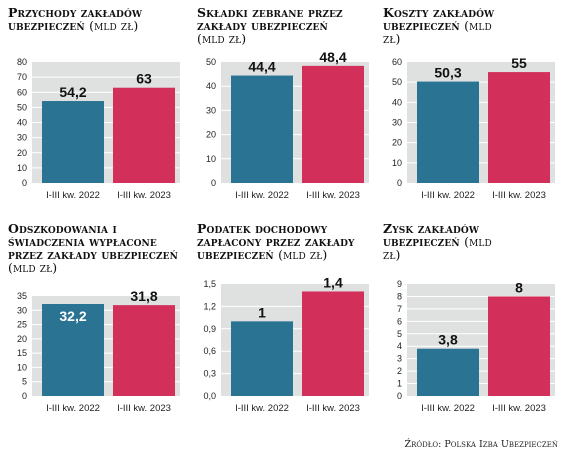 This screenshot has width=564, height=461. Describe the element at coordinates (143, 296) in the screenshot. I see `data-label: 31,8` at that location.